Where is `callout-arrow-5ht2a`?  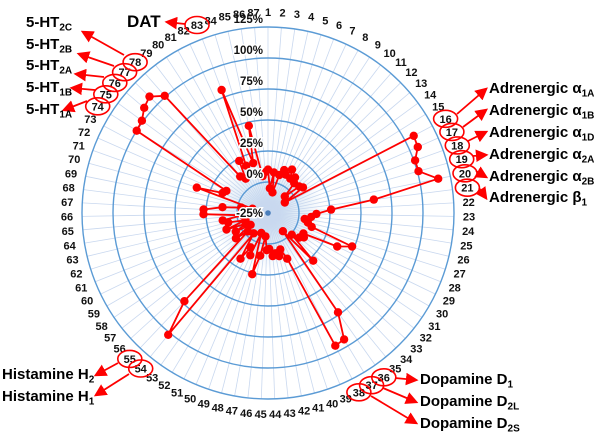 callout-arrow-5ht2a is located at coordinates (89, 75).